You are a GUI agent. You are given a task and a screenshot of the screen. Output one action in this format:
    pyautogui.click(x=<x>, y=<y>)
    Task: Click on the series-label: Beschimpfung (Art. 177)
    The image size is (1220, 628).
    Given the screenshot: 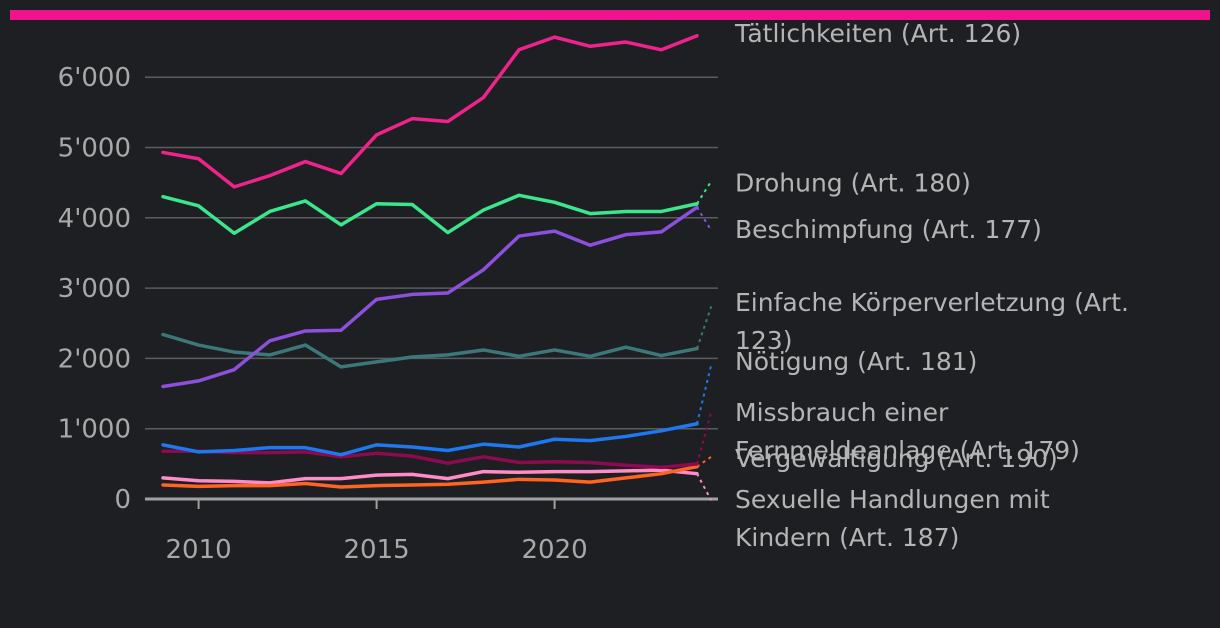 What is the action you would take?
    pyautogui.click(x=888, y=229)
    